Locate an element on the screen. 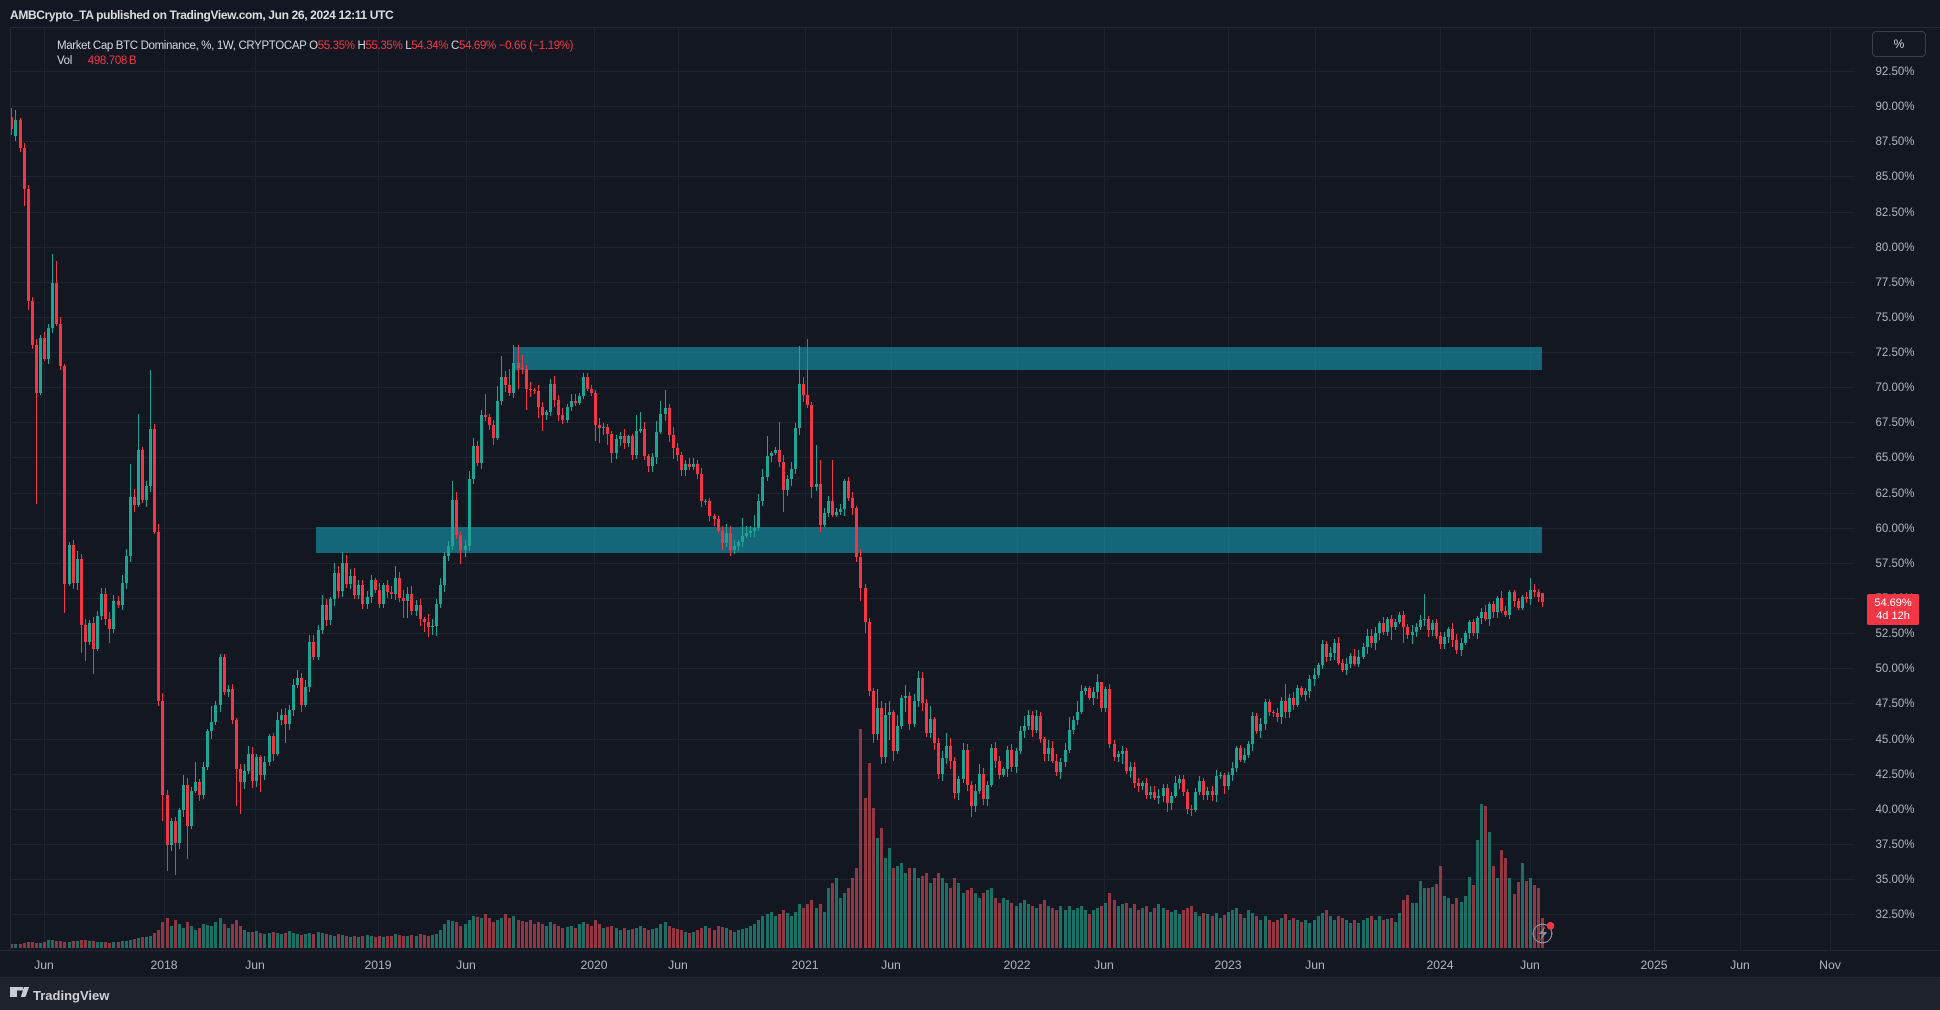 The width and height of the screenshot is (1940, 1010). svg-text: 2021 is located at coordinates (804, 965).